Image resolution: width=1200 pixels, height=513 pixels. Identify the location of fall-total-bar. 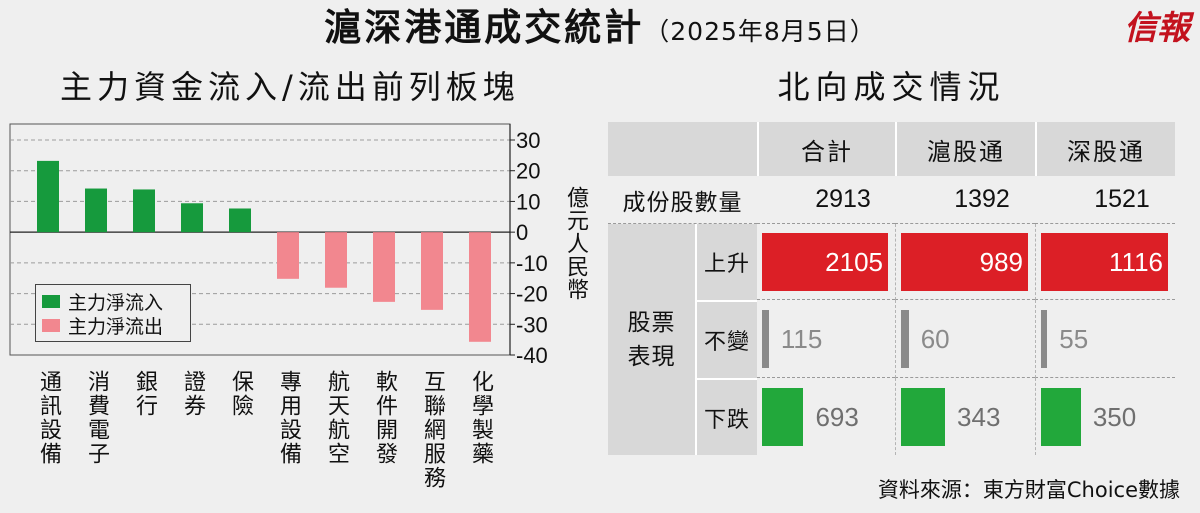
(783, 416).